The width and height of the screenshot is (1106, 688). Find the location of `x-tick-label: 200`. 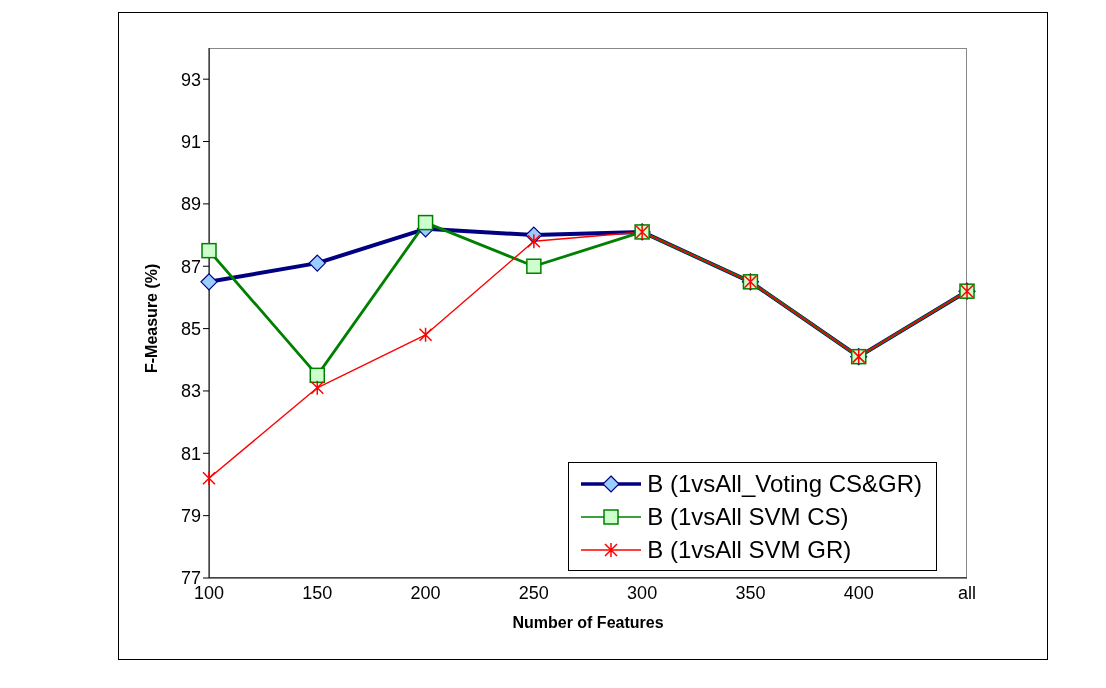

x-tick-label: 200 is located at coordinates (425, 592).